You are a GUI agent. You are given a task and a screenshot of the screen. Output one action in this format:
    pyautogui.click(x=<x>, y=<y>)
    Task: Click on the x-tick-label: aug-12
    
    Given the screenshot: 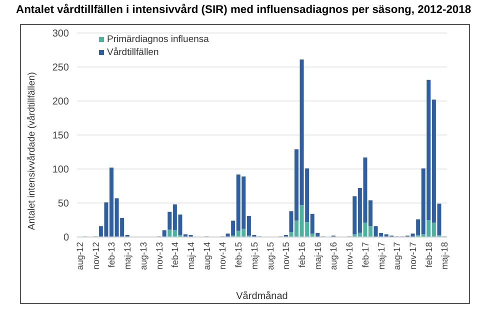 What is the action you would take?
    pyautogui.click(x=80, y=256)
    